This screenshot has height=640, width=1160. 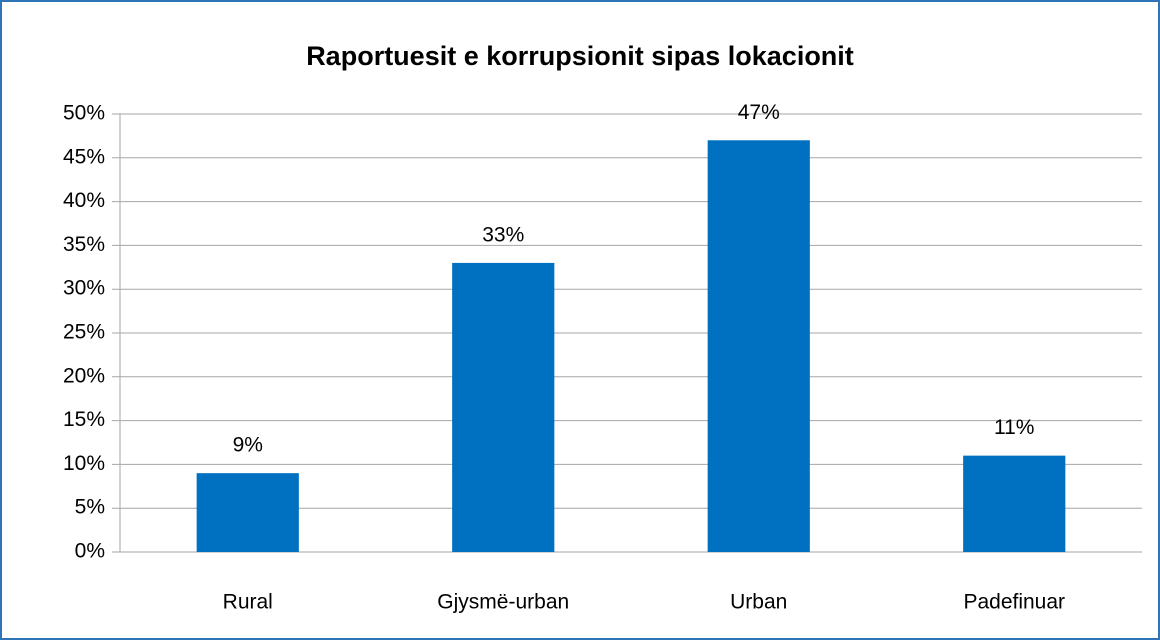 I want to click on data-label: 33%, so click(x=503, y=234).